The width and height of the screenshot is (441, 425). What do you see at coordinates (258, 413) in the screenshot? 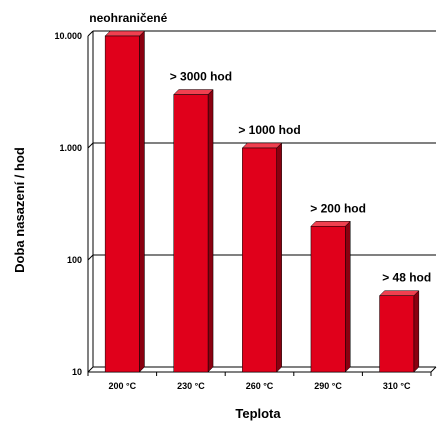
I see `x-axis-title: Teplota` at bounding box center [258, 413].